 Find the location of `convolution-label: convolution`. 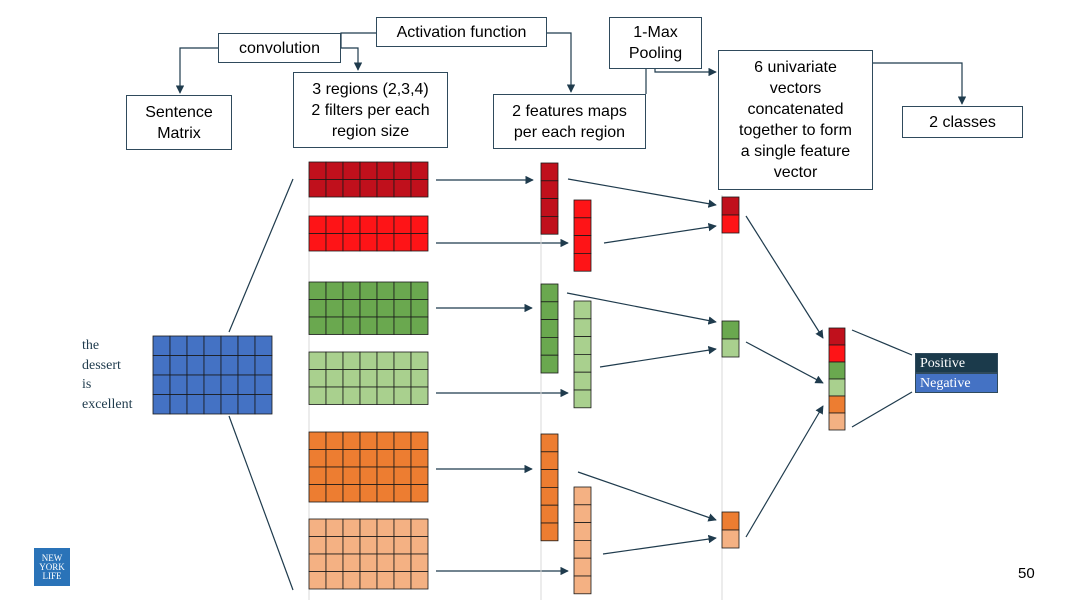

convolution-label: convolution is located at coordinates (279, 48).